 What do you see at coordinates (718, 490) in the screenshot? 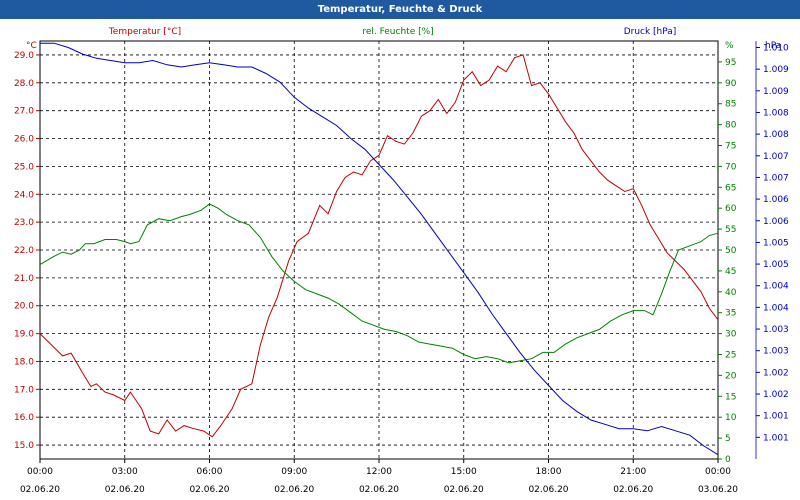
I see `x-tick-date-8: 03.06.20` at bounding box center [718, 490].